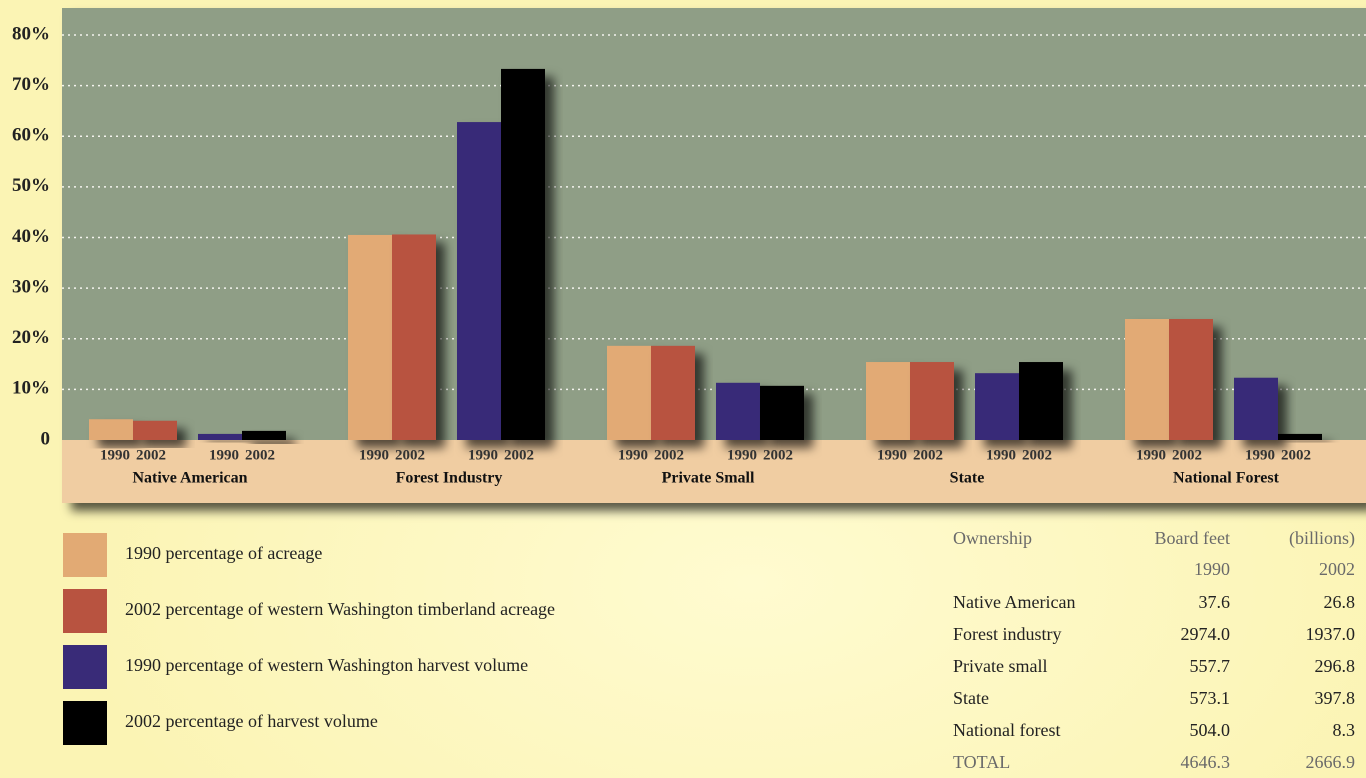  What do you see at coordinates (967, 478) in the screenshot?
I see `x-tick-label: State` at bounding box center [967, 478].